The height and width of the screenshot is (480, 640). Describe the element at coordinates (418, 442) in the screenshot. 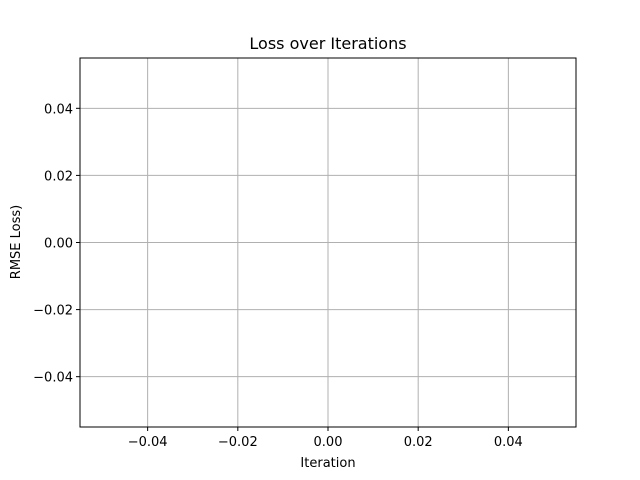

I see `x-tick-label: 0.02` at that location.